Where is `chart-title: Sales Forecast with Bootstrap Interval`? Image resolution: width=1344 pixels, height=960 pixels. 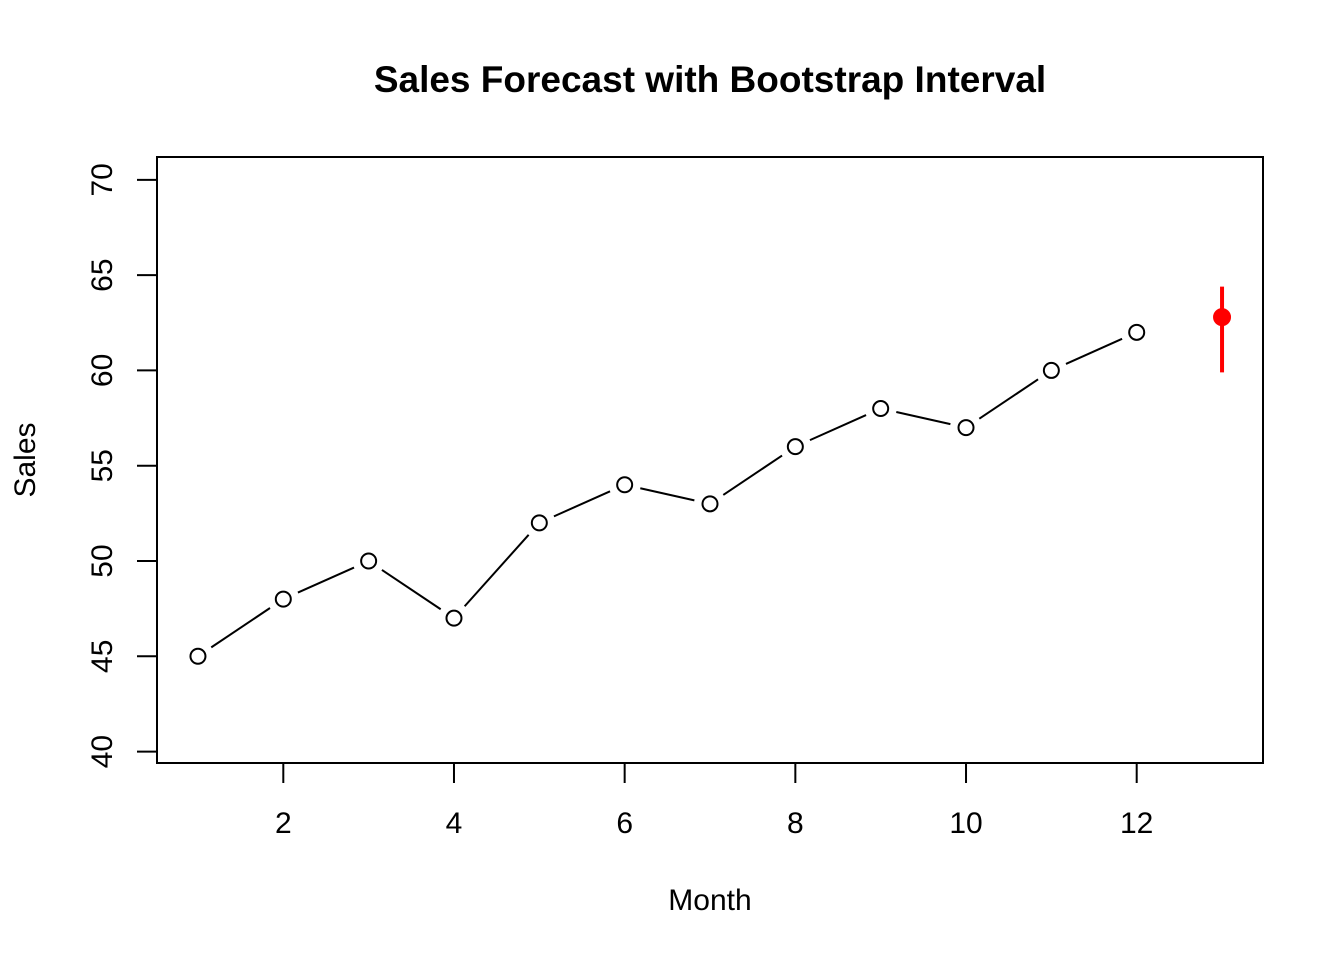 chart-title: Sales Forecast with Bootstrap Interval is located at coordinates (710, 79).